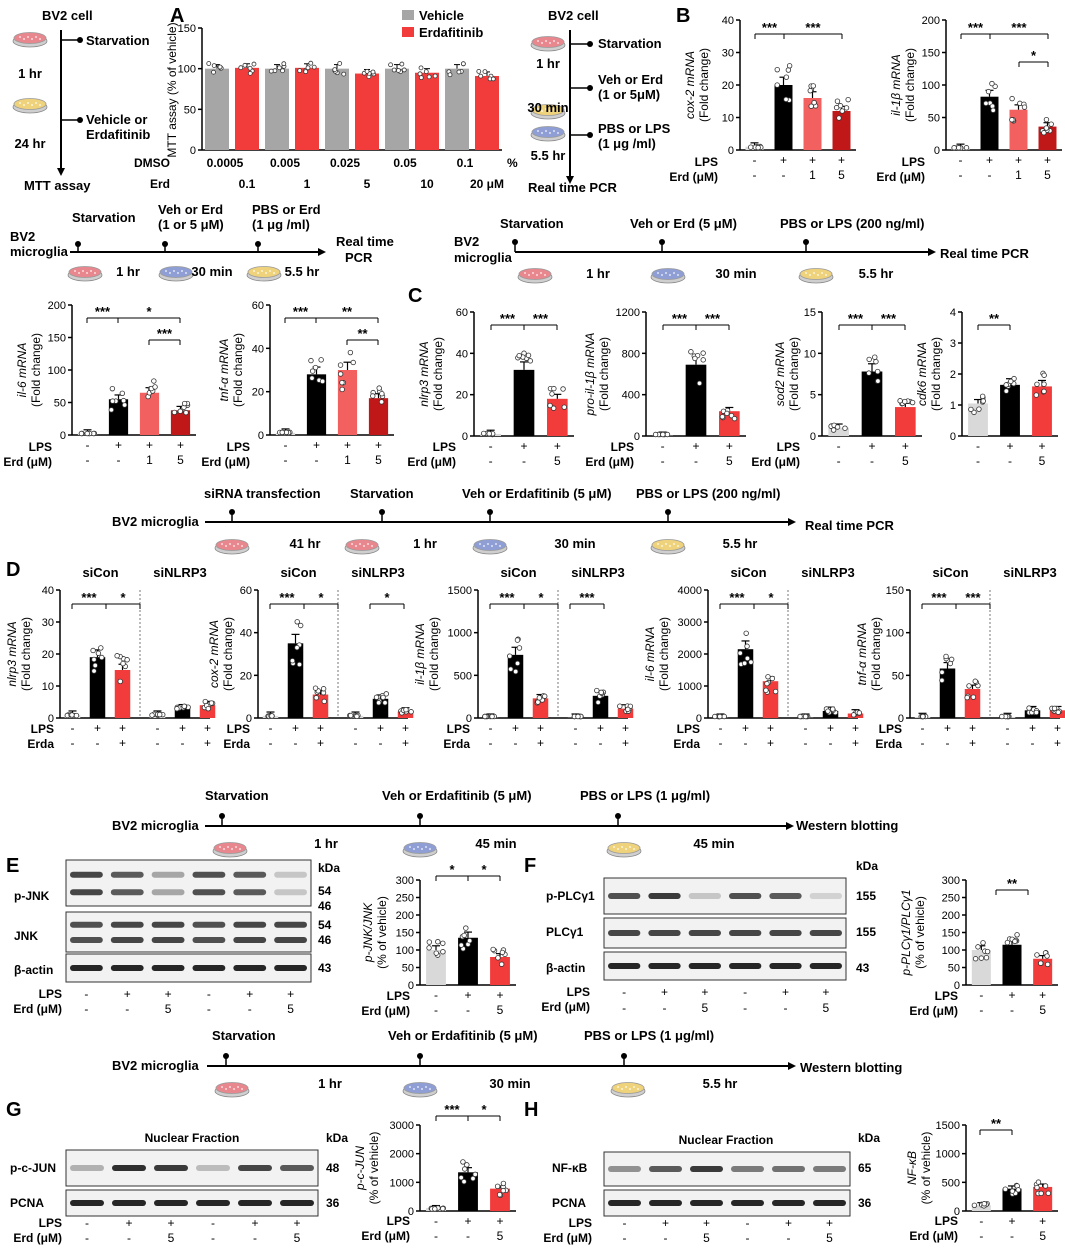 The width and height of the screenshot is (1065, 1249). What do you see at coordinates (931, 21) in the screenshot?
I see `y-tick-label: 200` at bounding box center [931, 21].